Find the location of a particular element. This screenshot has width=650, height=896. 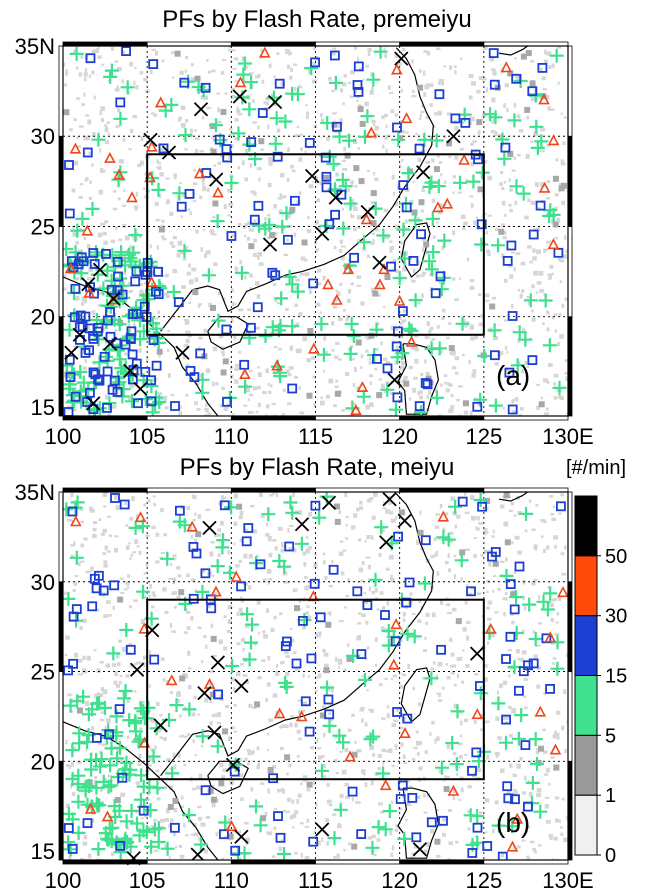

x-tick-label: 100 is located at coordinates (63, 880).